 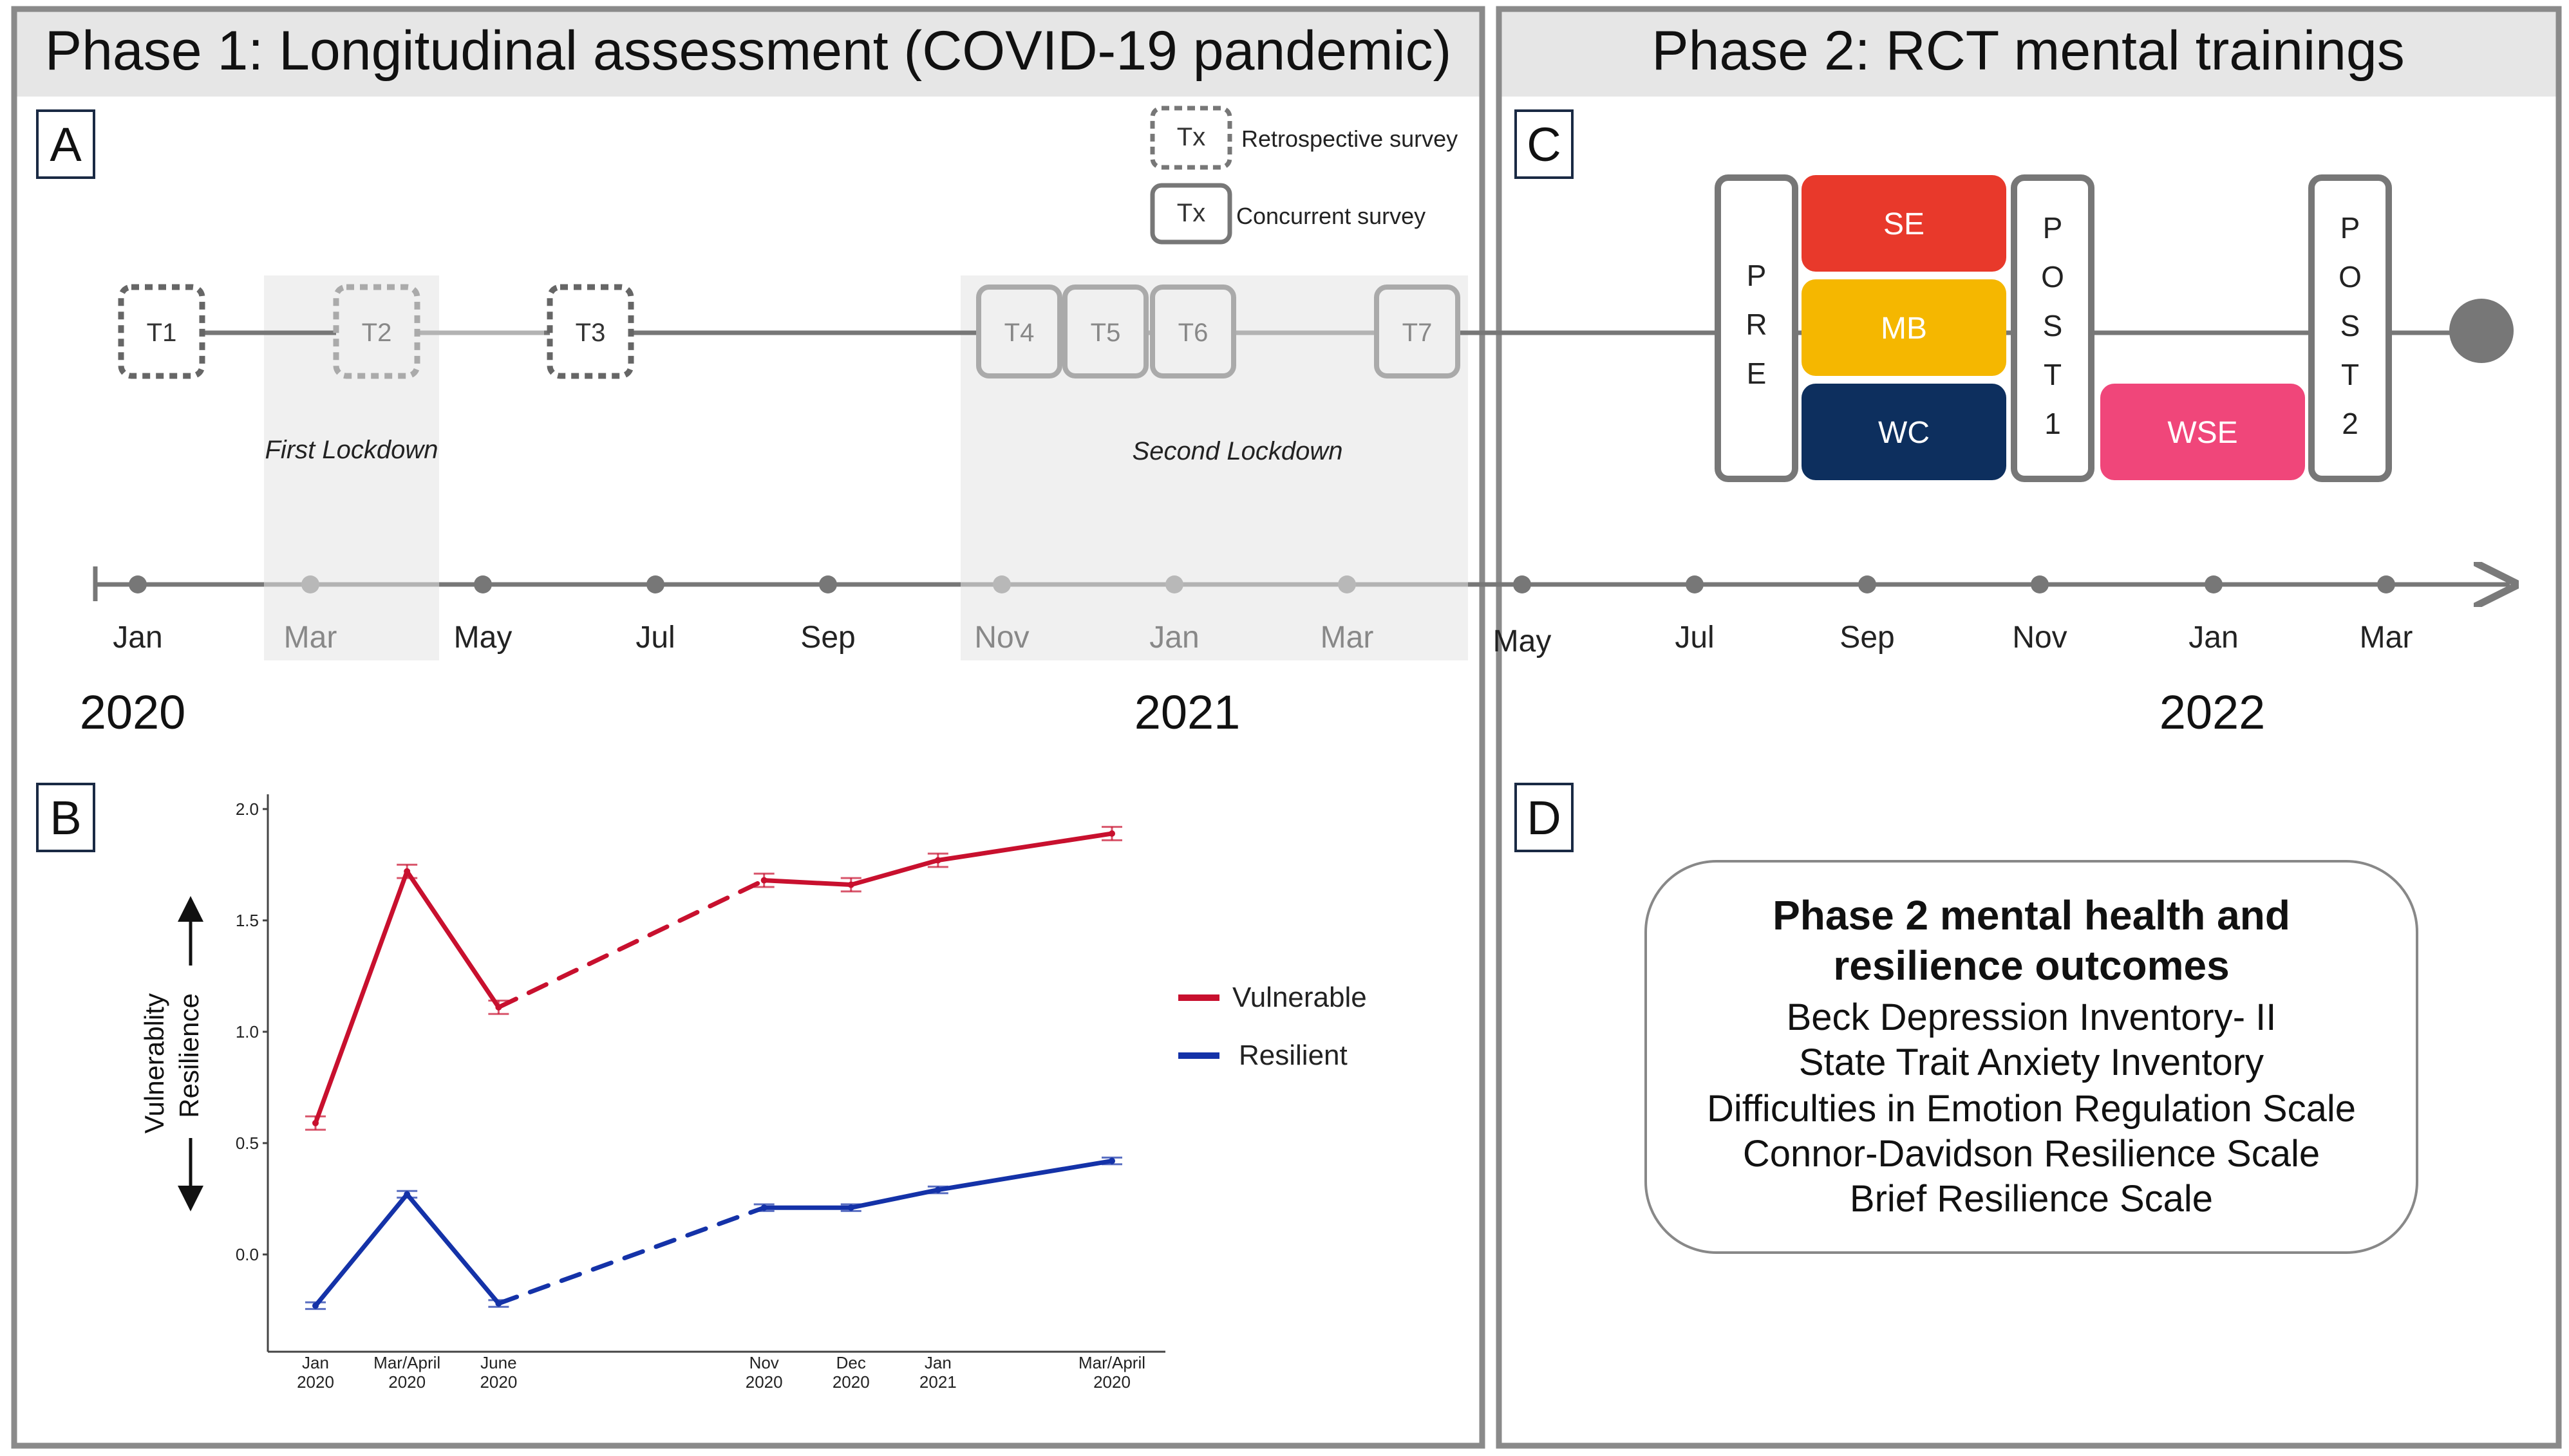 What do you see at coordinates (938, 1382) in the screenshot?
I see `x-tick-year: 2021` at bounding box center [938, 1382].